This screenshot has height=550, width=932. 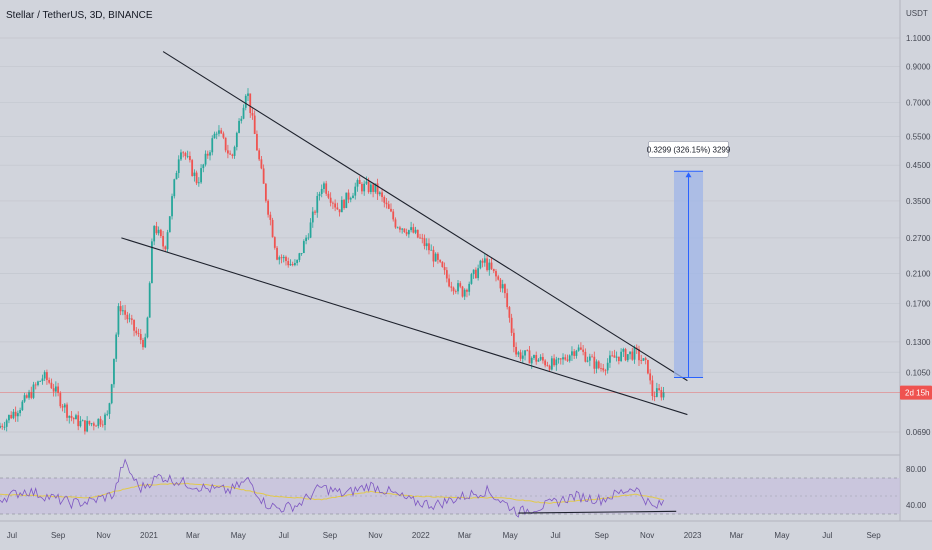 What do you see at coordinates (918, 67) in the screenshot?
I see `price-tick-label: 0.9000` at bounding box center [918, 67].